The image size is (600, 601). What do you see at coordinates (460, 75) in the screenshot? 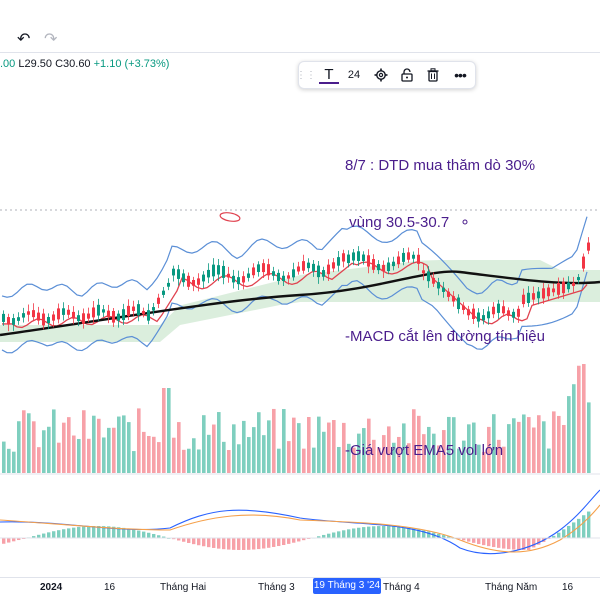
I see `more-icon: •••` at bounding box center [460, 75].